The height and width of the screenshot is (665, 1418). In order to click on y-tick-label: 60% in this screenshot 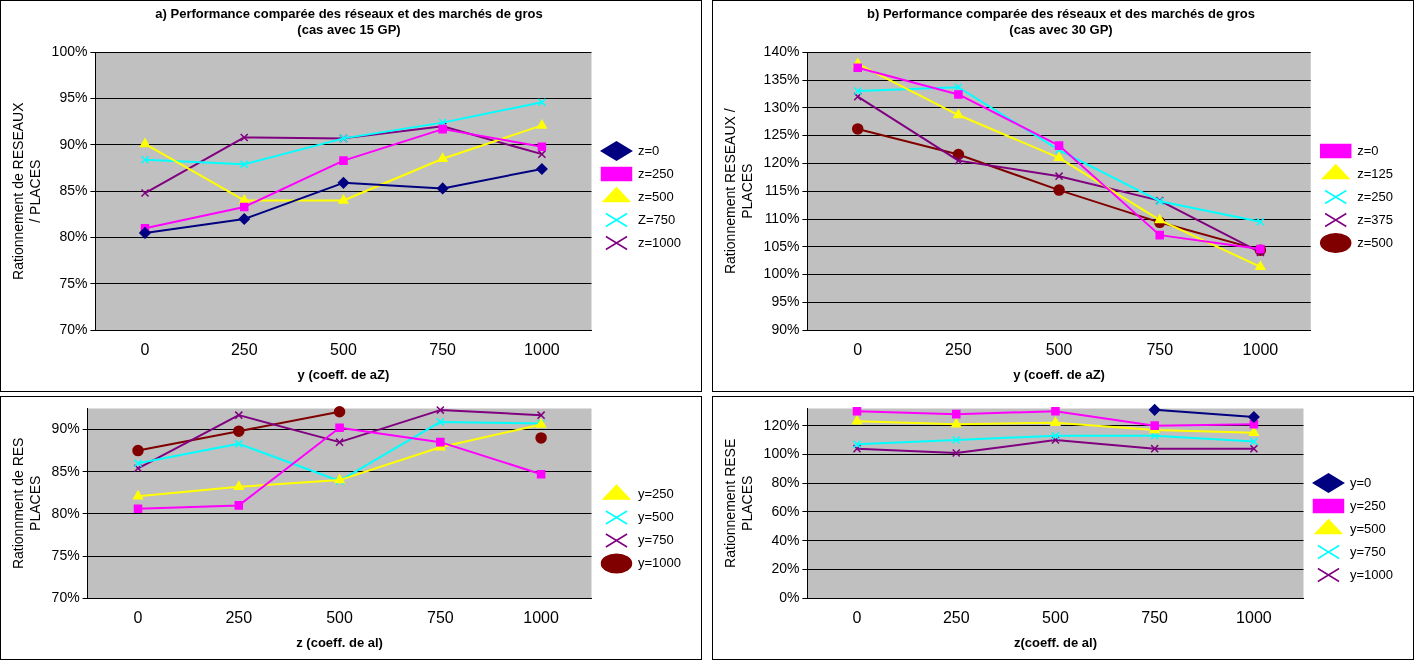, I will do `click(785, 510)`.